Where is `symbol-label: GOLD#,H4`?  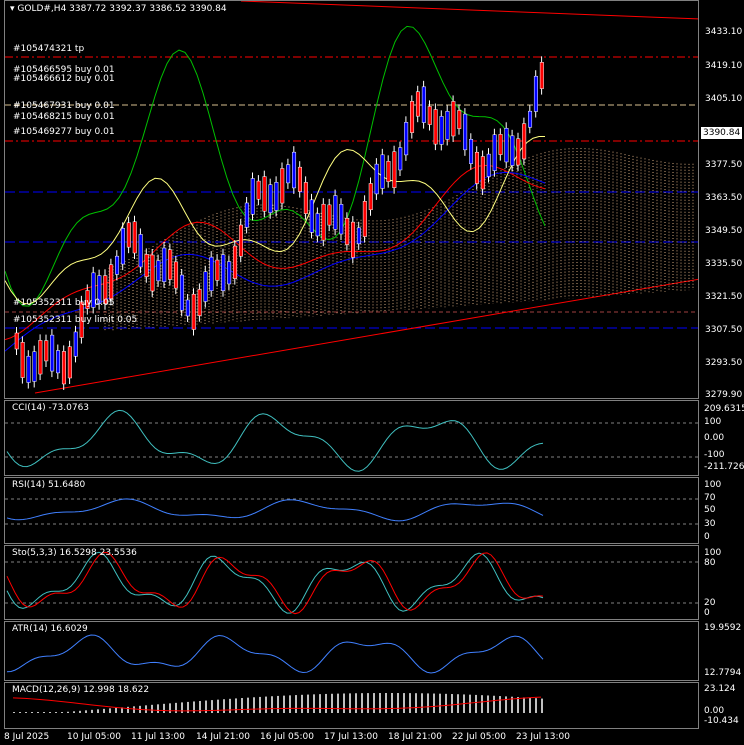 symbol-label: GOLD#,H4 is located at coordinates (42, 9).